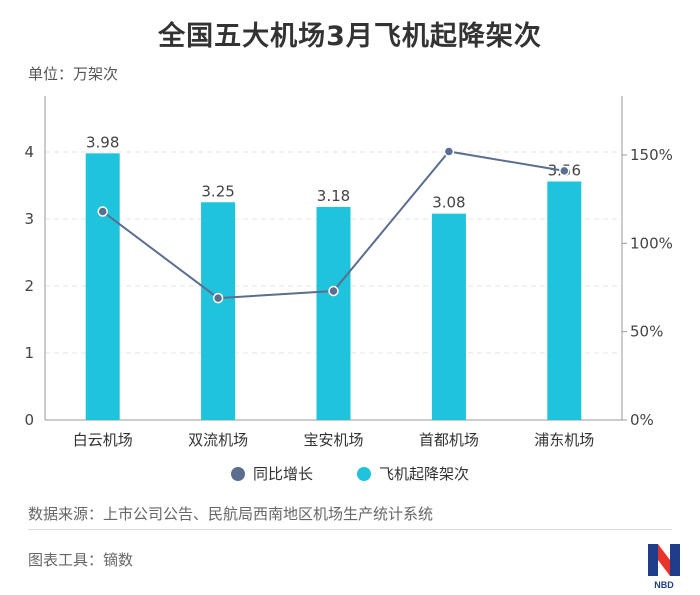  Describe the element at coordinates (664, 560) in the screenshot. I see `nbd-logo-icon` at that location.